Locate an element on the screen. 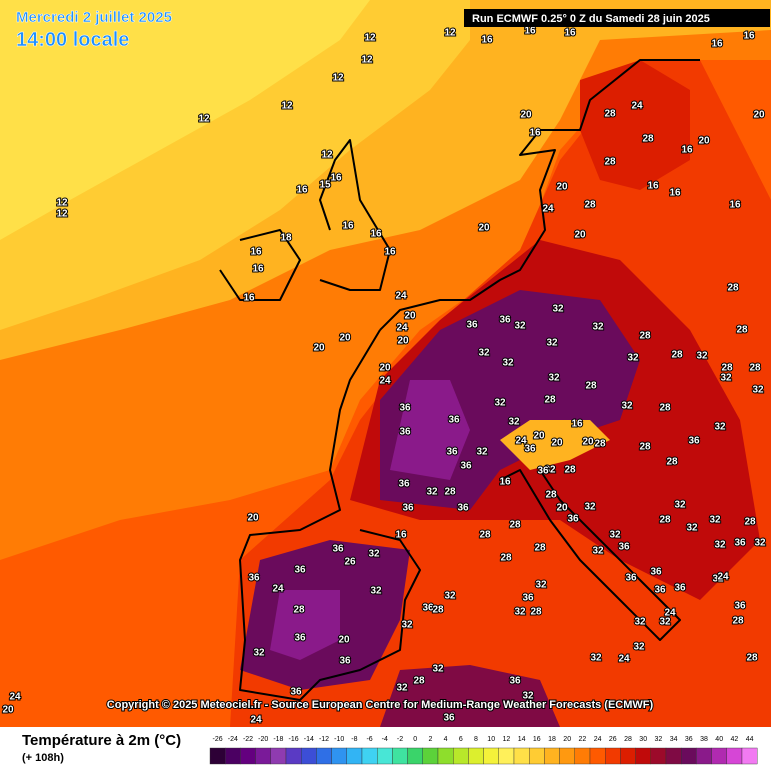 The height and width of the screenshot is (766, 771). legend-tick-label: -18 is located at coordinates (278, 739).